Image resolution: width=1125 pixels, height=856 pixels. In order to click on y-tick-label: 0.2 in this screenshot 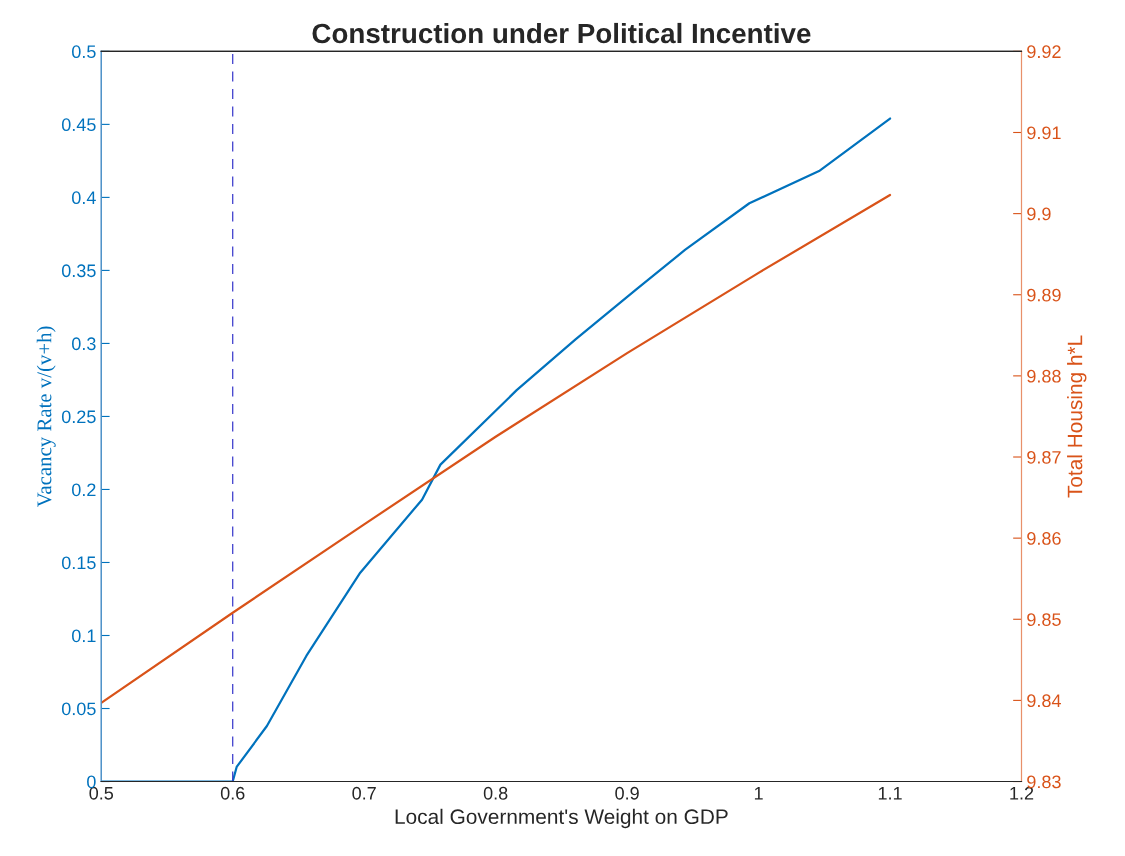, I will do `click(84, 490)`.